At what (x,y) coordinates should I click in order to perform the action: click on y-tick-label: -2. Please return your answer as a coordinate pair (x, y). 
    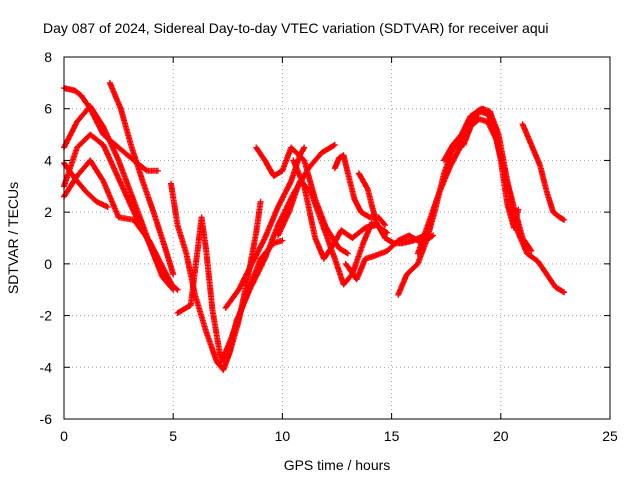
    Looking at the image, I should click on (46, 316).